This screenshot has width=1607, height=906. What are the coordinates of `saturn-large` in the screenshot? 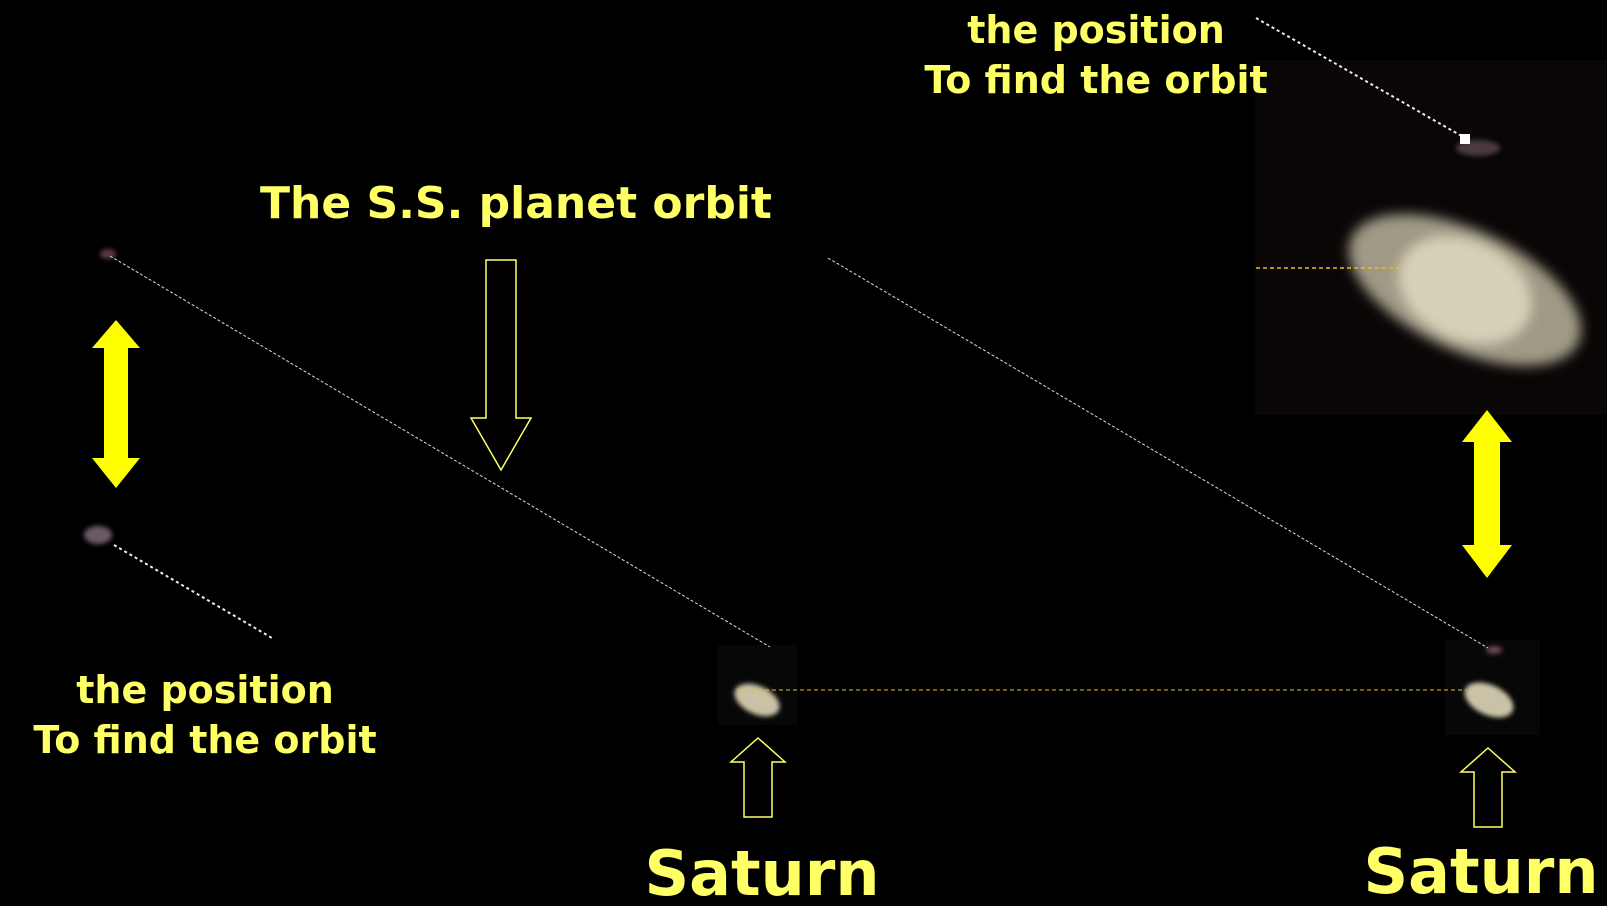 It's located at (1465, 290).